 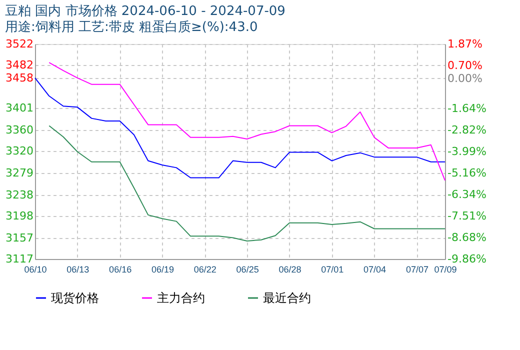 What do you see at coordinates (445, 269) in the screenshot?
I see `x-tick-label: 07/09` at bounding box center [445, 269].